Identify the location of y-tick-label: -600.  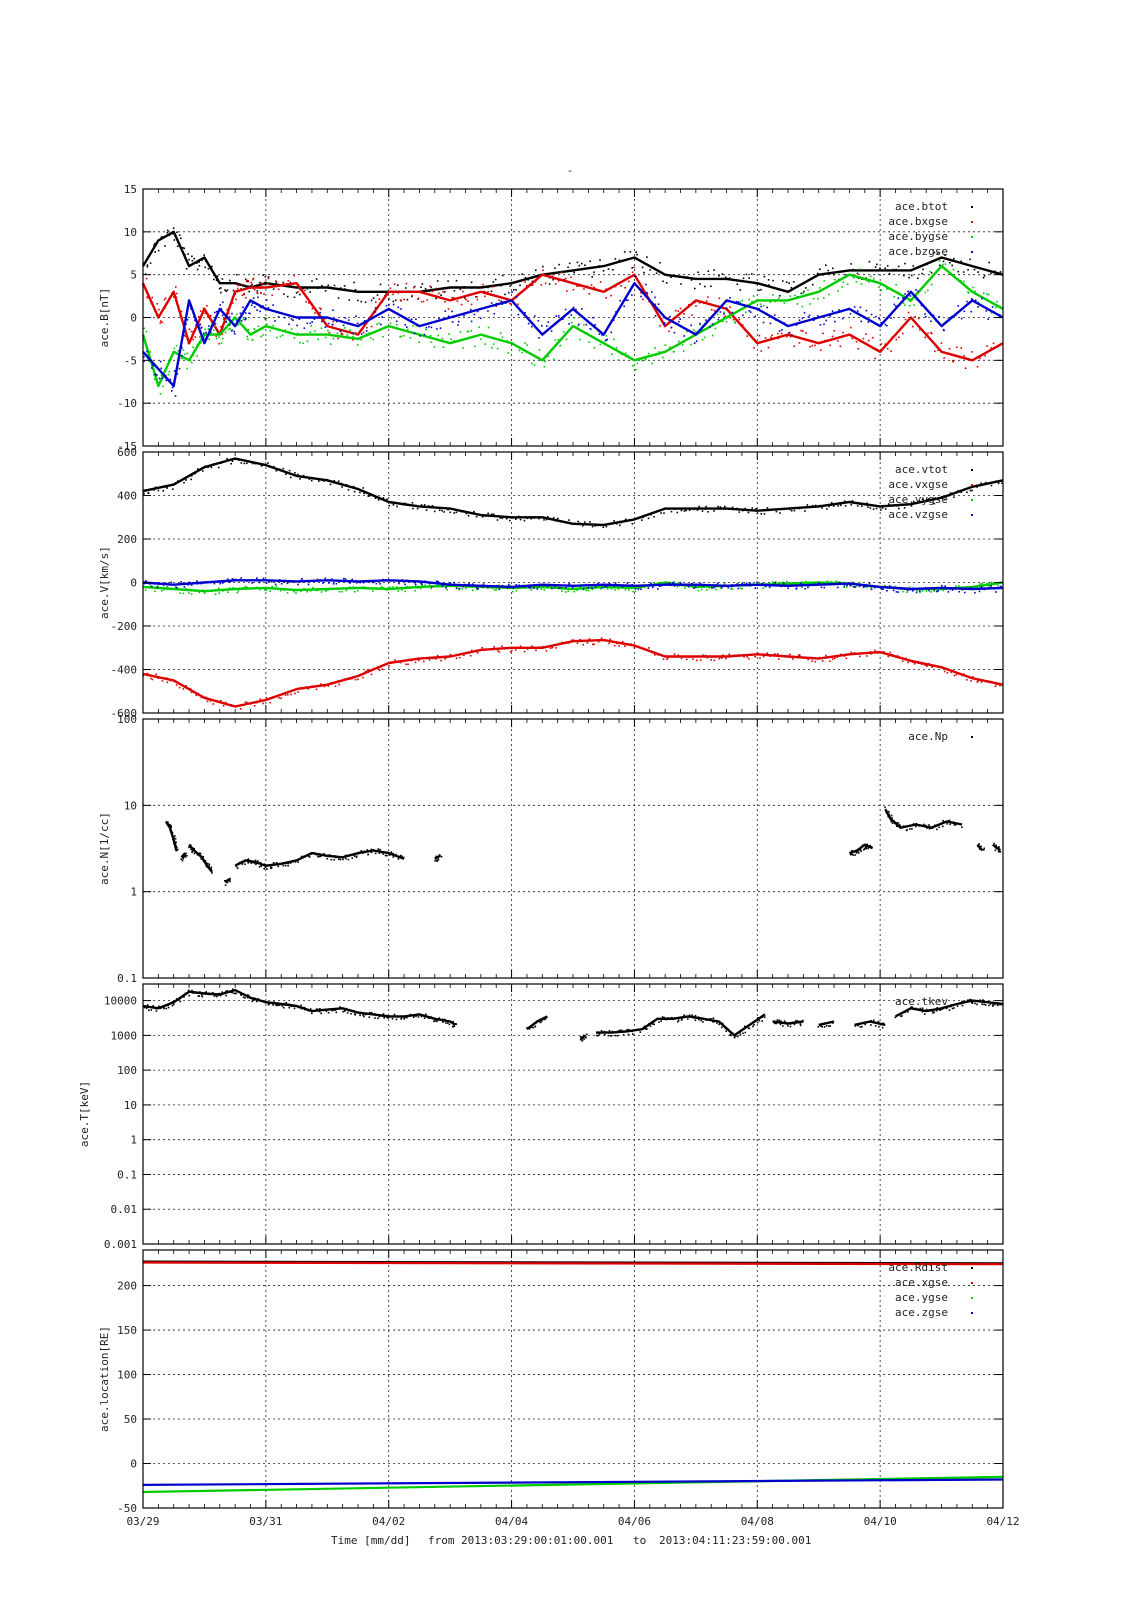
(124, 713).